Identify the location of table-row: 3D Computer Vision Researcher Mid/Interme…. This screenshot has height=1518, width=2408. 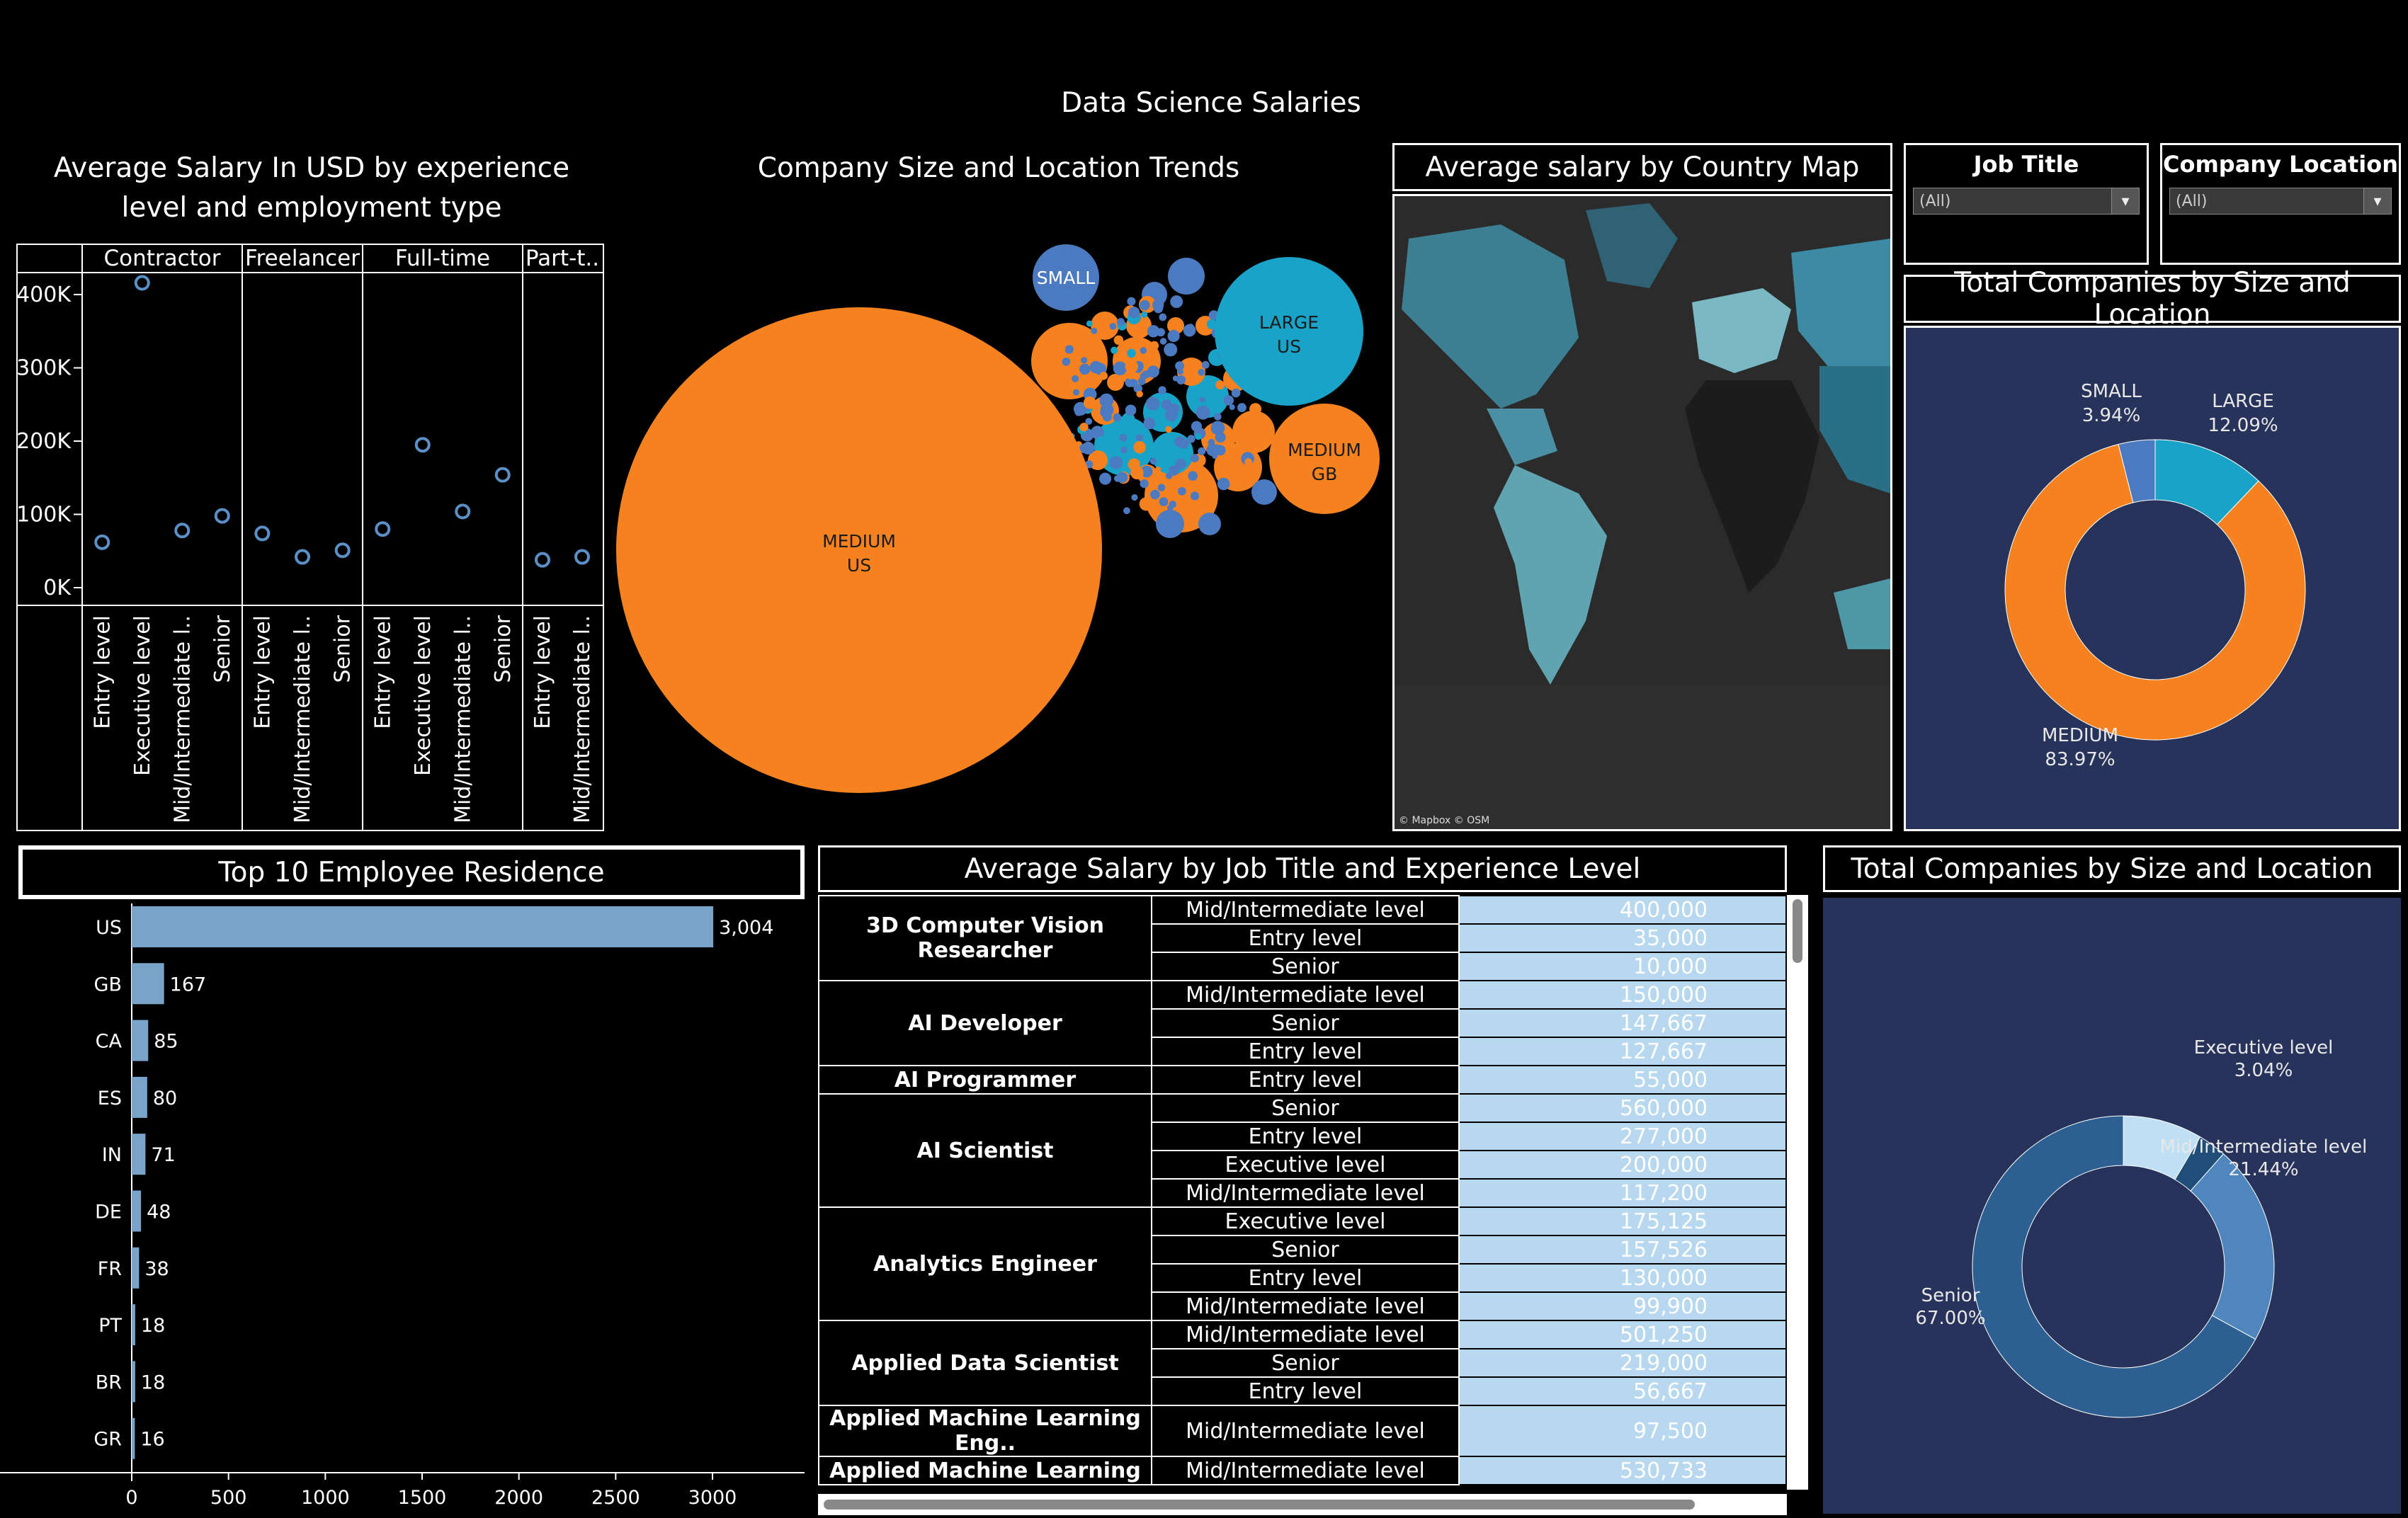
(1302, 938).